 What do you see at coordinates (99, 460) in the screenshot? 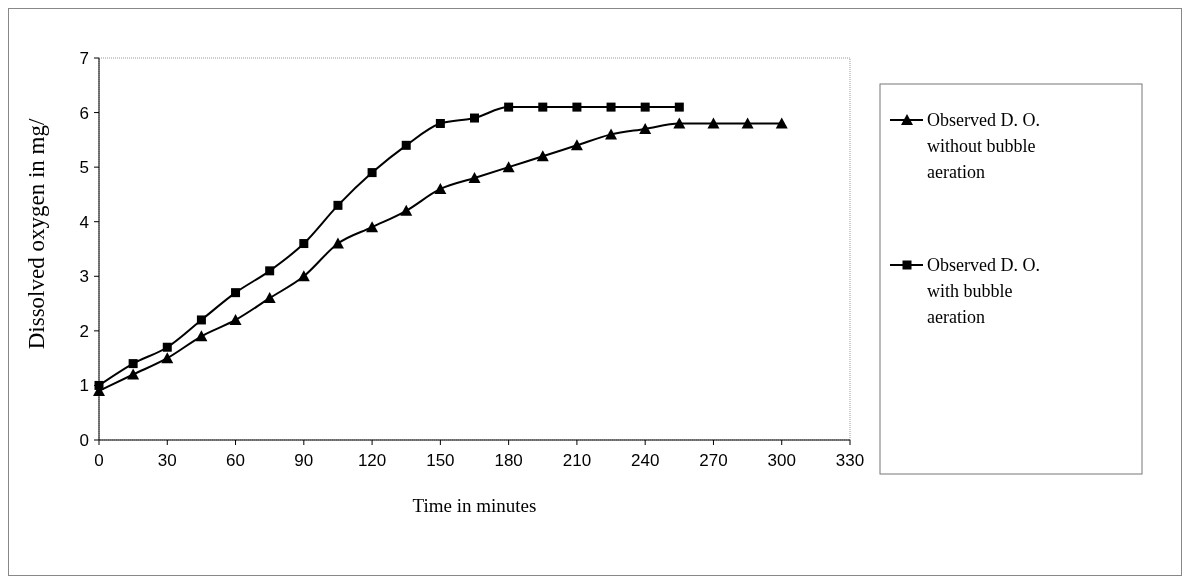
I see `x-tick-label: 0` at bounding box center [99, 460].